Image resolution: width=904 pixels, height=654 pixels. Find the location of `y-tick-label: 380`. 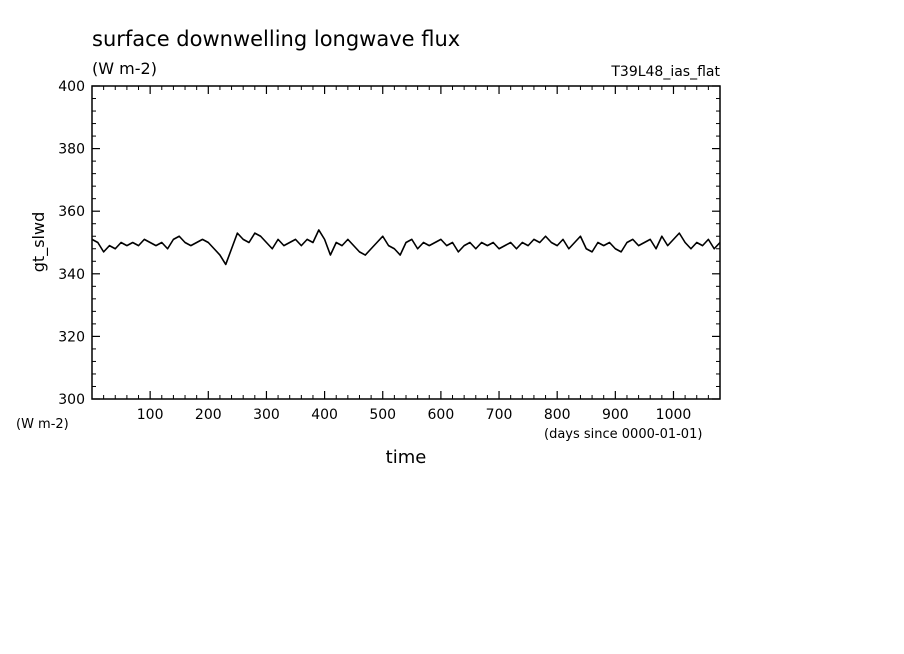

y-tick-label: 380 is located at coordinates (71, 150).